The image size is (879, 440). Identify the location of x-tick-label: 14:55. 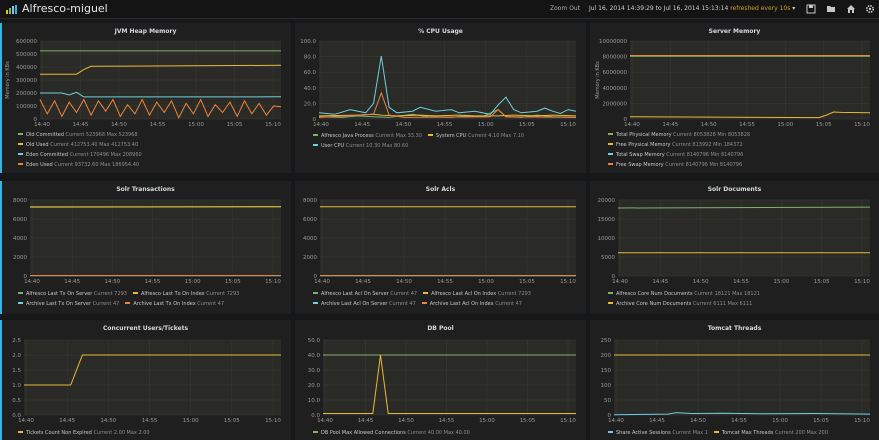
(150, 421).